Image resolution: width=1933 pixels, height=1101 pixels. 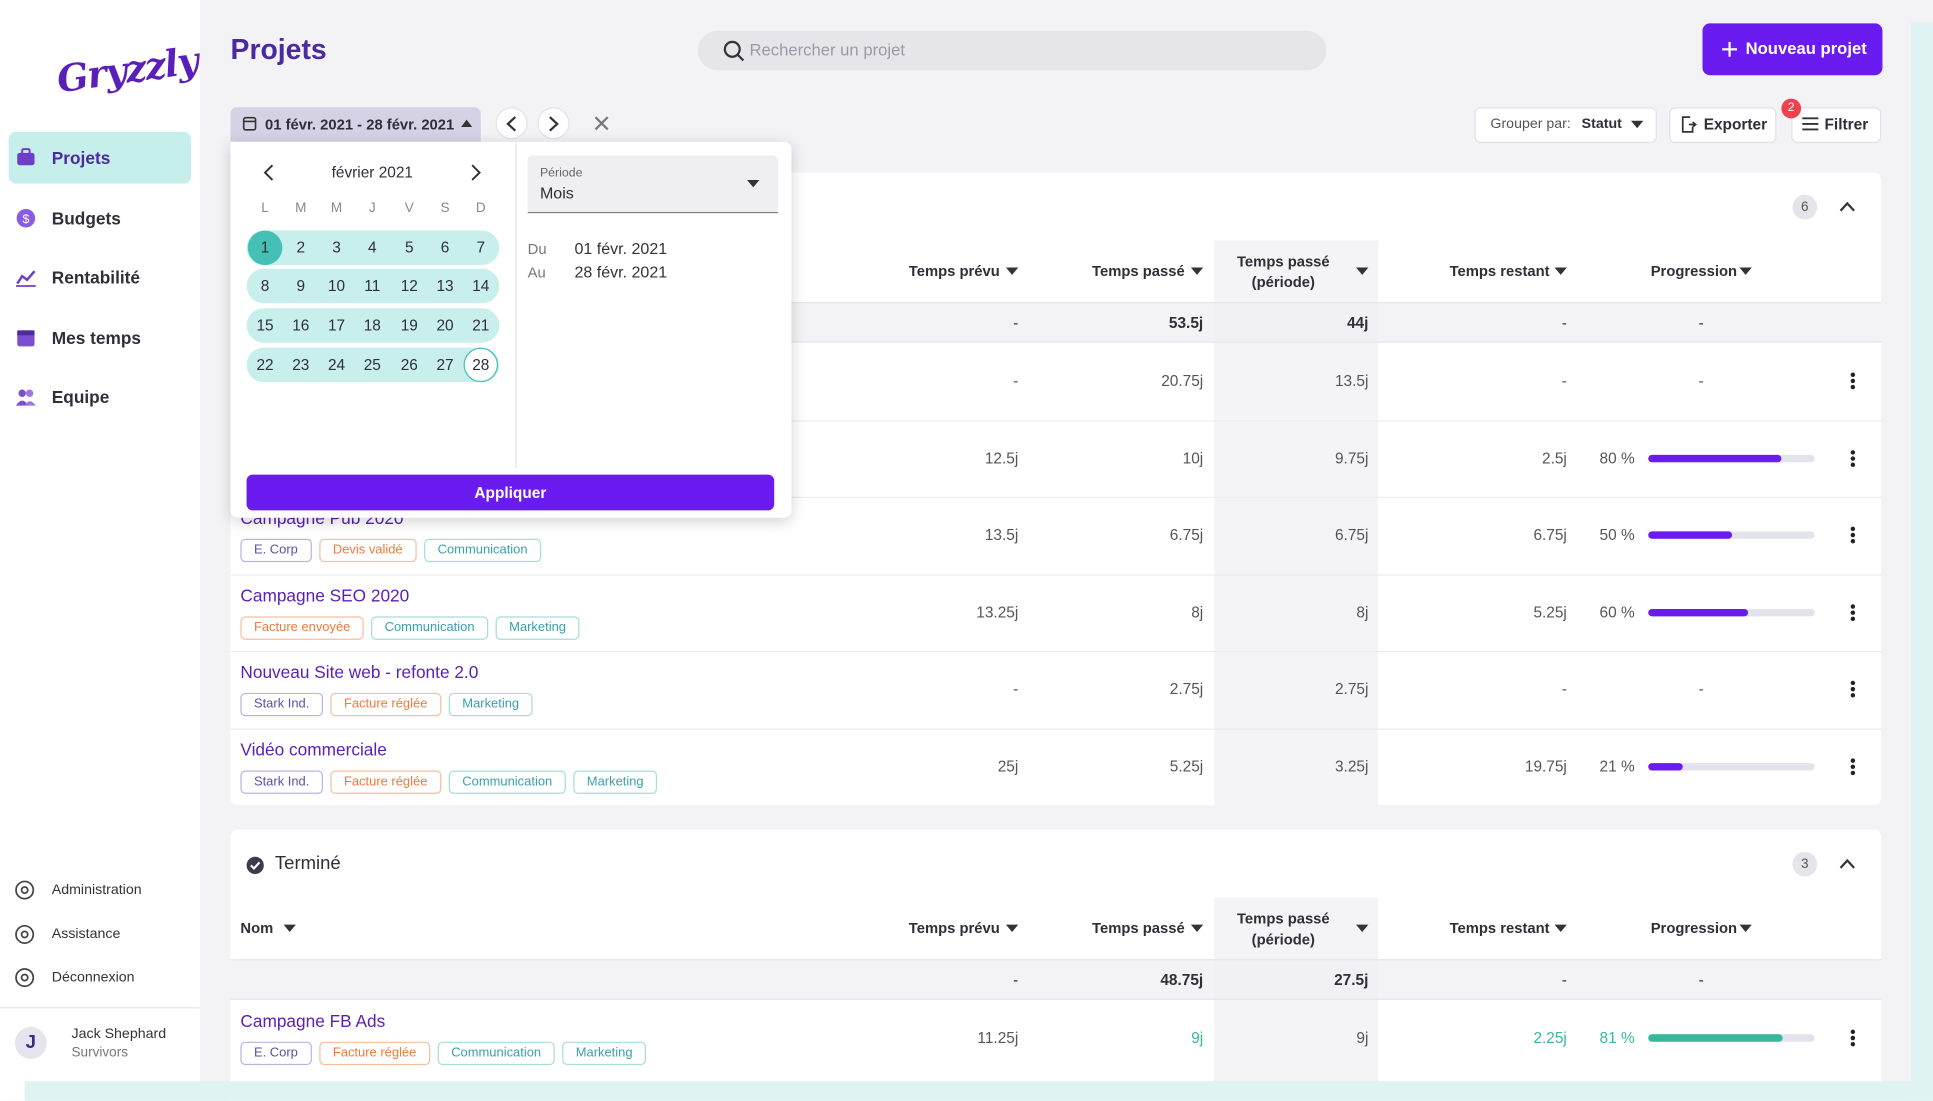 I want to click on month-prev, so click(x=268, y=172).